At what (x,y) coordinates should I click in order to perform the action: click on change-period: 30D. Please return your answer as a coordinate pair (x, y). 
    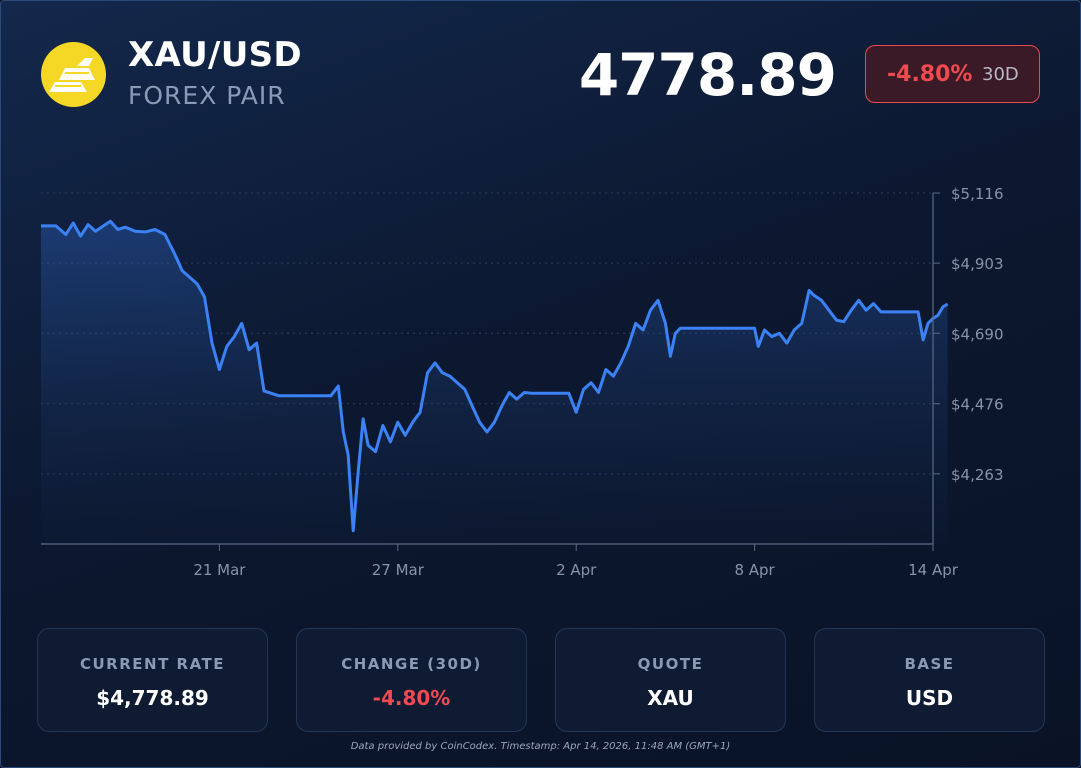
    Looking at the image, I should click on (1000, 74).